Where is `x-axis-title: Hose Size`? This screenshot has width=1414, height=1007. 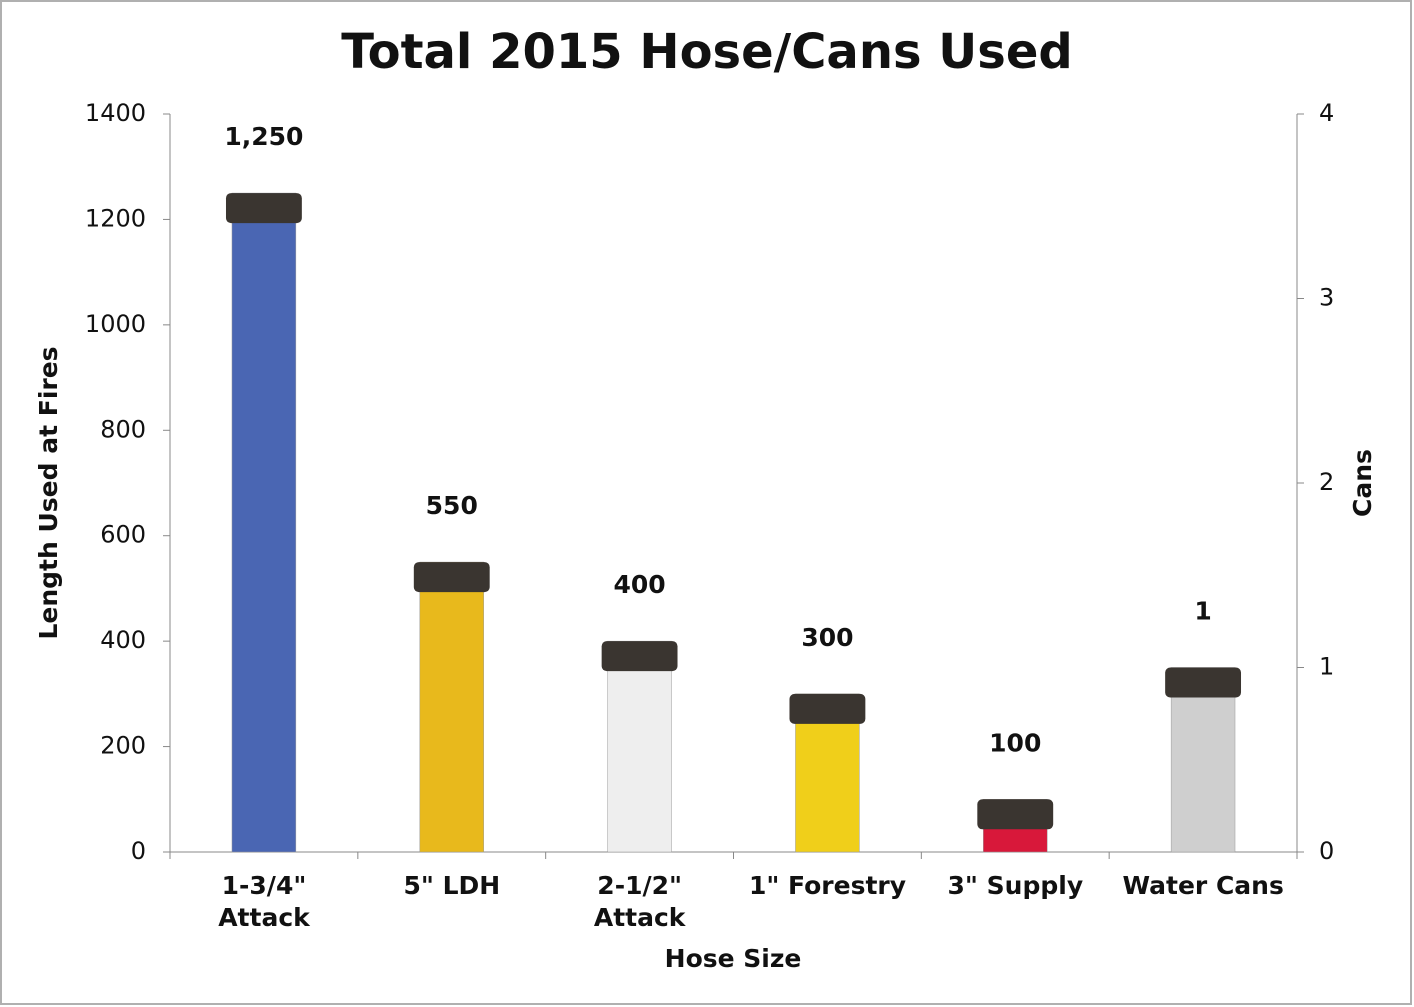 x-axis-title: Hose Size is located at coordinates (733, 958).